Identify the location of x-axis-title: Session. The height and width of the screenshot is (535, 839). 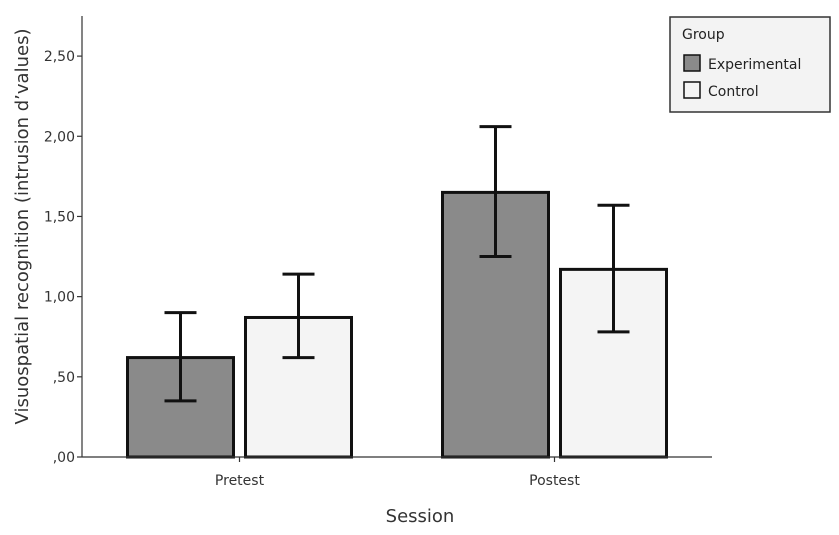
(420, 516).